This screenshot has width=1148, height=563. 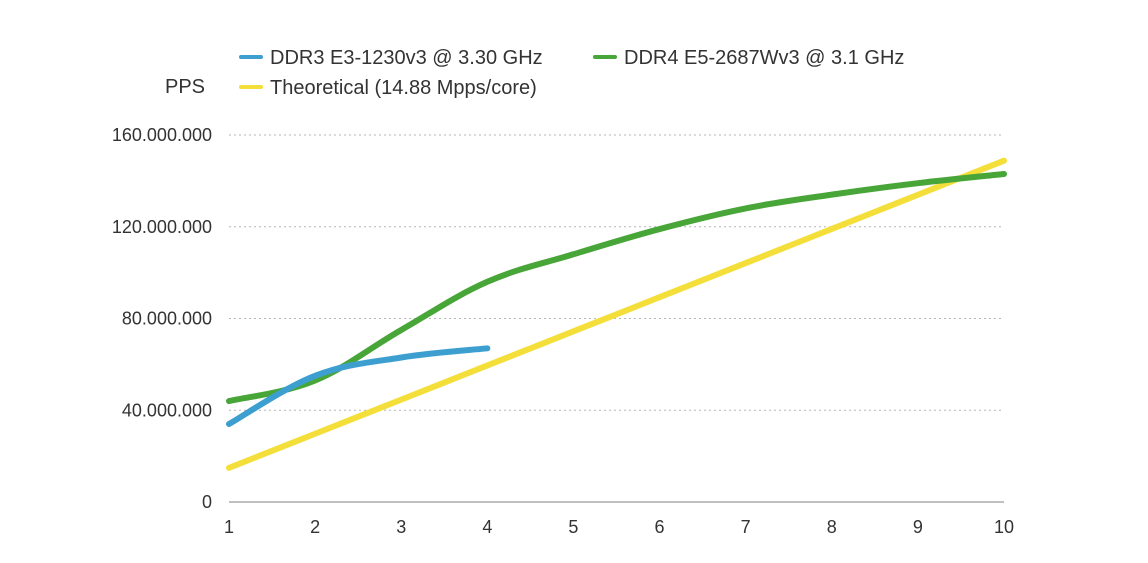 I want to click on series-line-ddr3, so click(x=358, y=386).